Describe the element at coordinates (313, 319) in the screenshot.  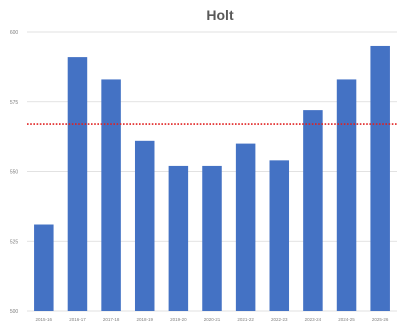
I see `x-tick-label: 2023-24` at that location.